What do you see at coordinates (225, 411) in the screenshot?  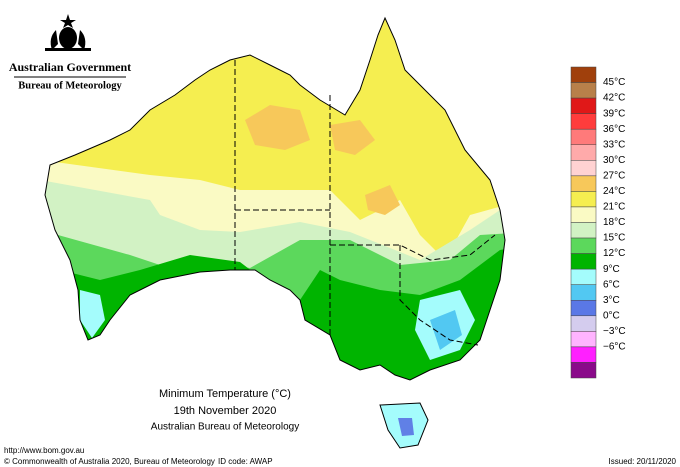 I see `map-date: 19th November 2020` at bounding box center [225, 411].